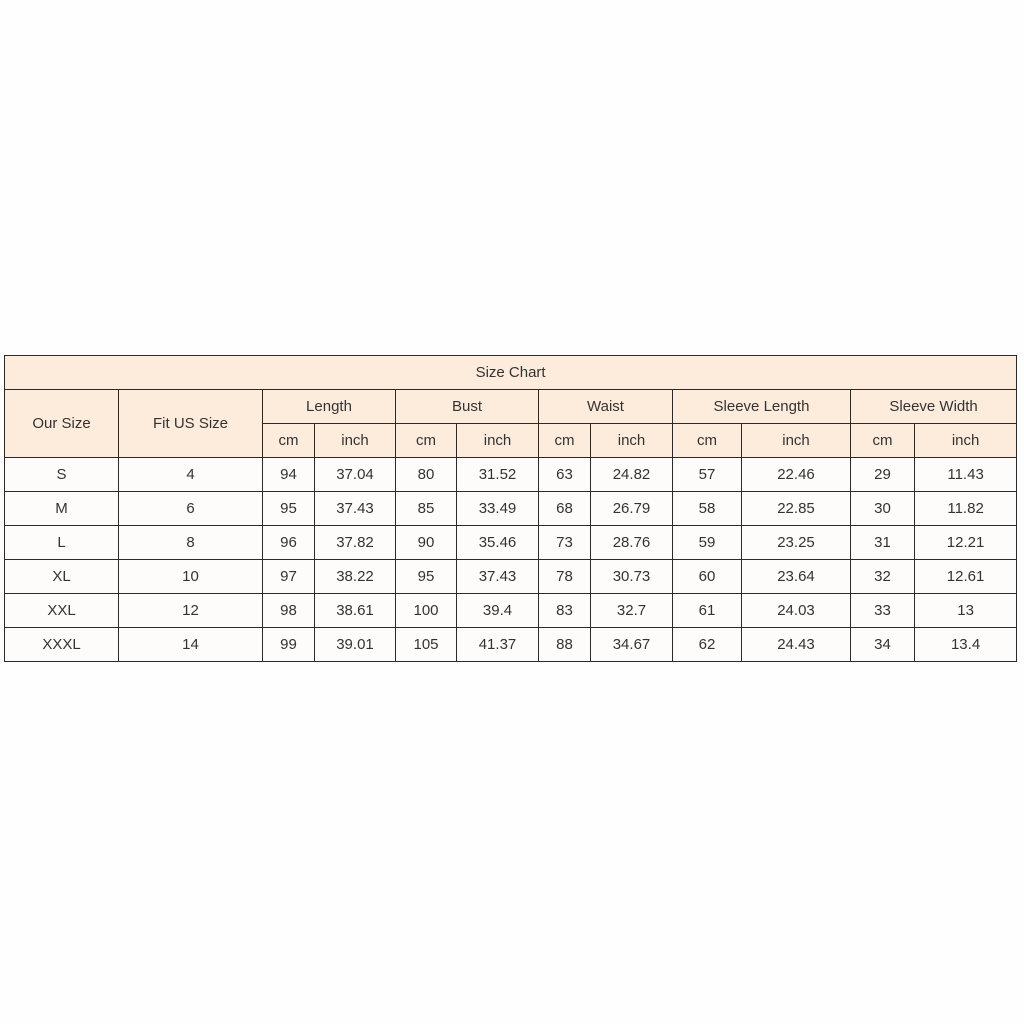  I want to click on header-sleeve-length: Sleeve Length, so click(761, 406).